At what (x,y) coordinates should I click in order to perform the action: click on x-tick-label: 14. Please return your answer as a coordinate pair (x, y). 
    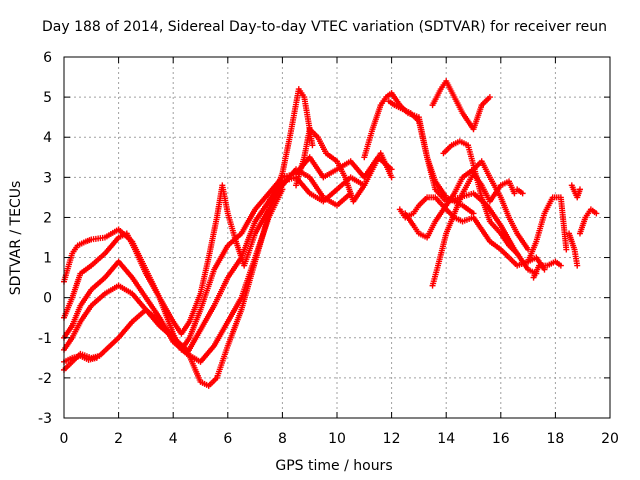
    Looking at the image, I should click on (446, 439).